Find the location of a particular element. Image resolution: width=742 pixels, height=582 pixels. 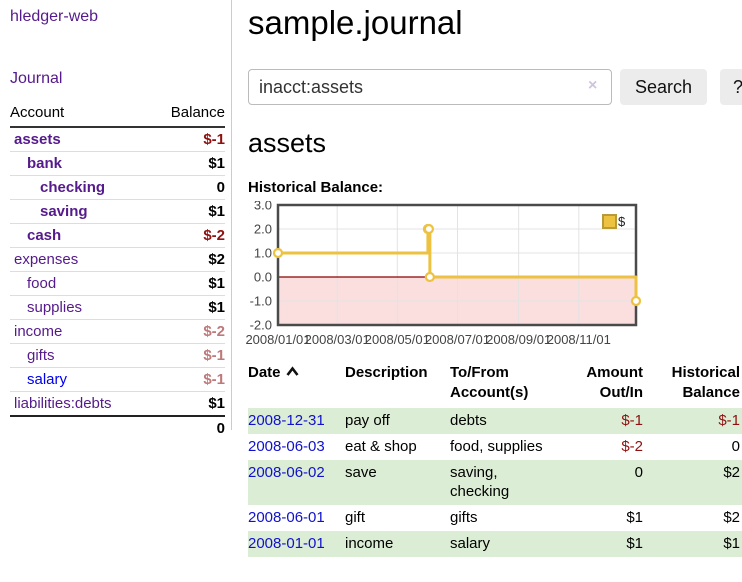

section-title: assets is located at coordinates (287, 143).